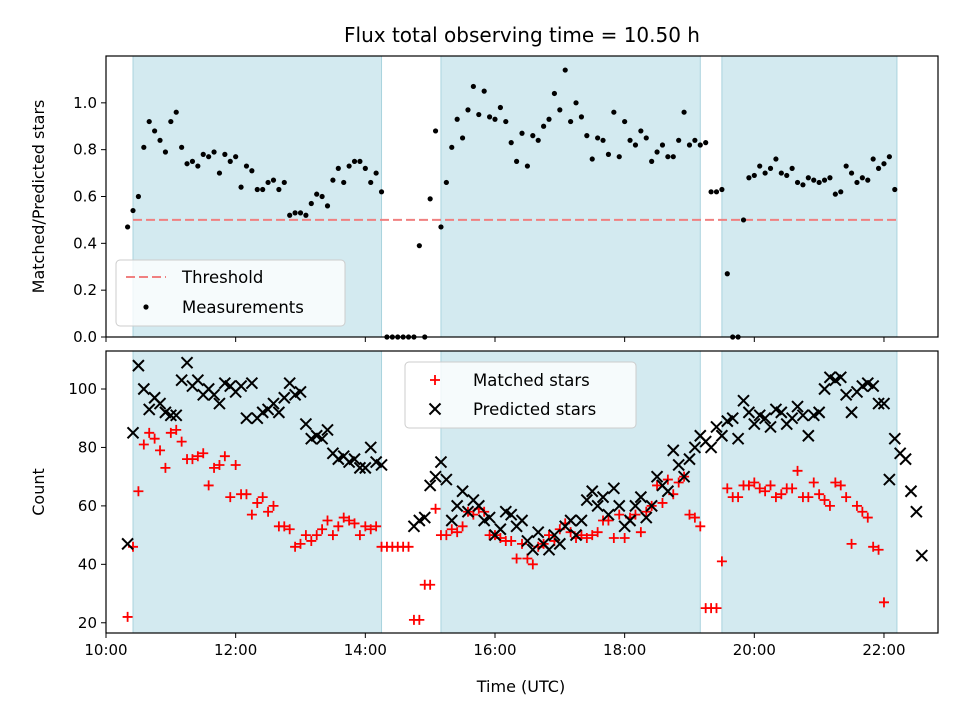  Describe the element at coordinates (520, 395) in the screenshot. I see `legend-box` at that location.